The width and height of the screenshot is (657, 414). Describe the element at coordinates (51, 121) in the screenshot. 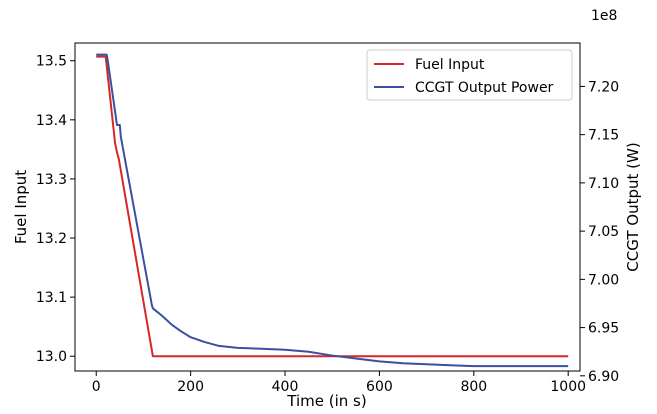

I see `y-tick-label-left: 13.4` at that location.